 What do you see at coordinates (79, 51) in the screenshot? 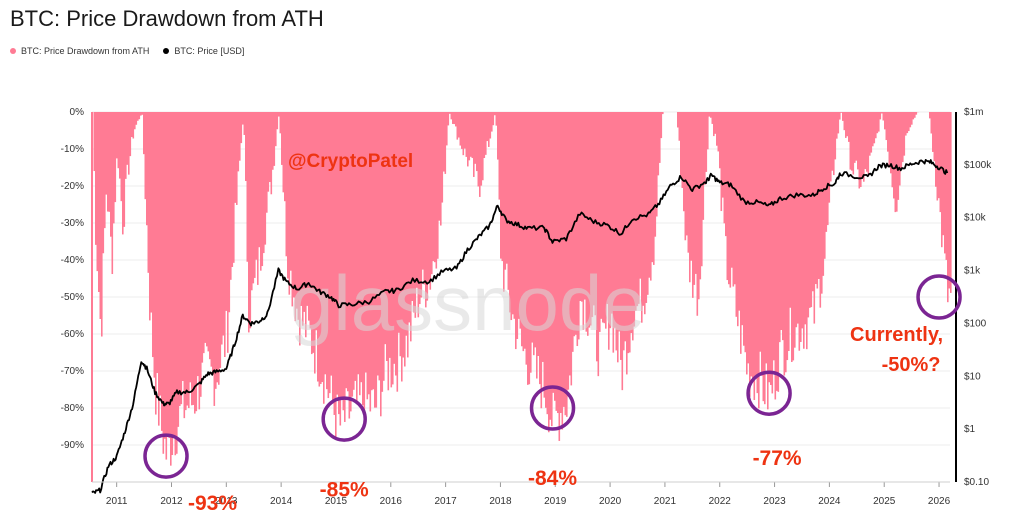
I see `legend-item-drawdown: BTC: Price Drawdown from ATH` at bounding box center [79, 51].